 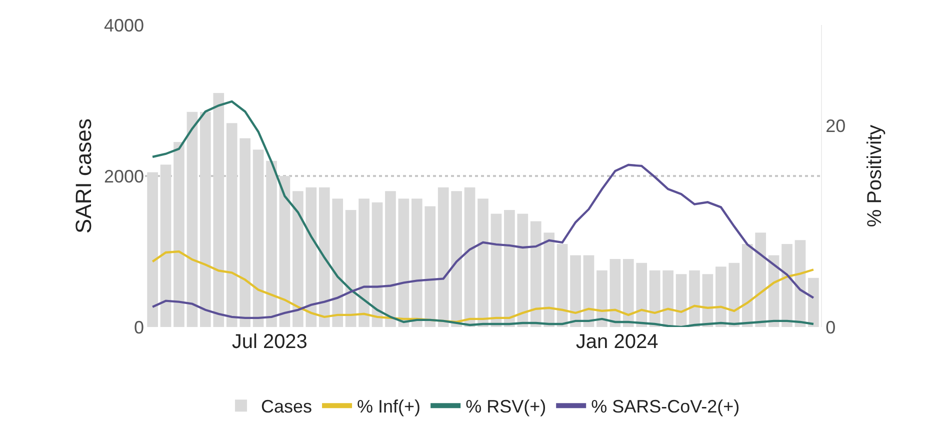 What do you see at coordinates (617, 342) in the screenshot?
I see `x-tick-label: Jan 2024` at bounding box center [617, 342].